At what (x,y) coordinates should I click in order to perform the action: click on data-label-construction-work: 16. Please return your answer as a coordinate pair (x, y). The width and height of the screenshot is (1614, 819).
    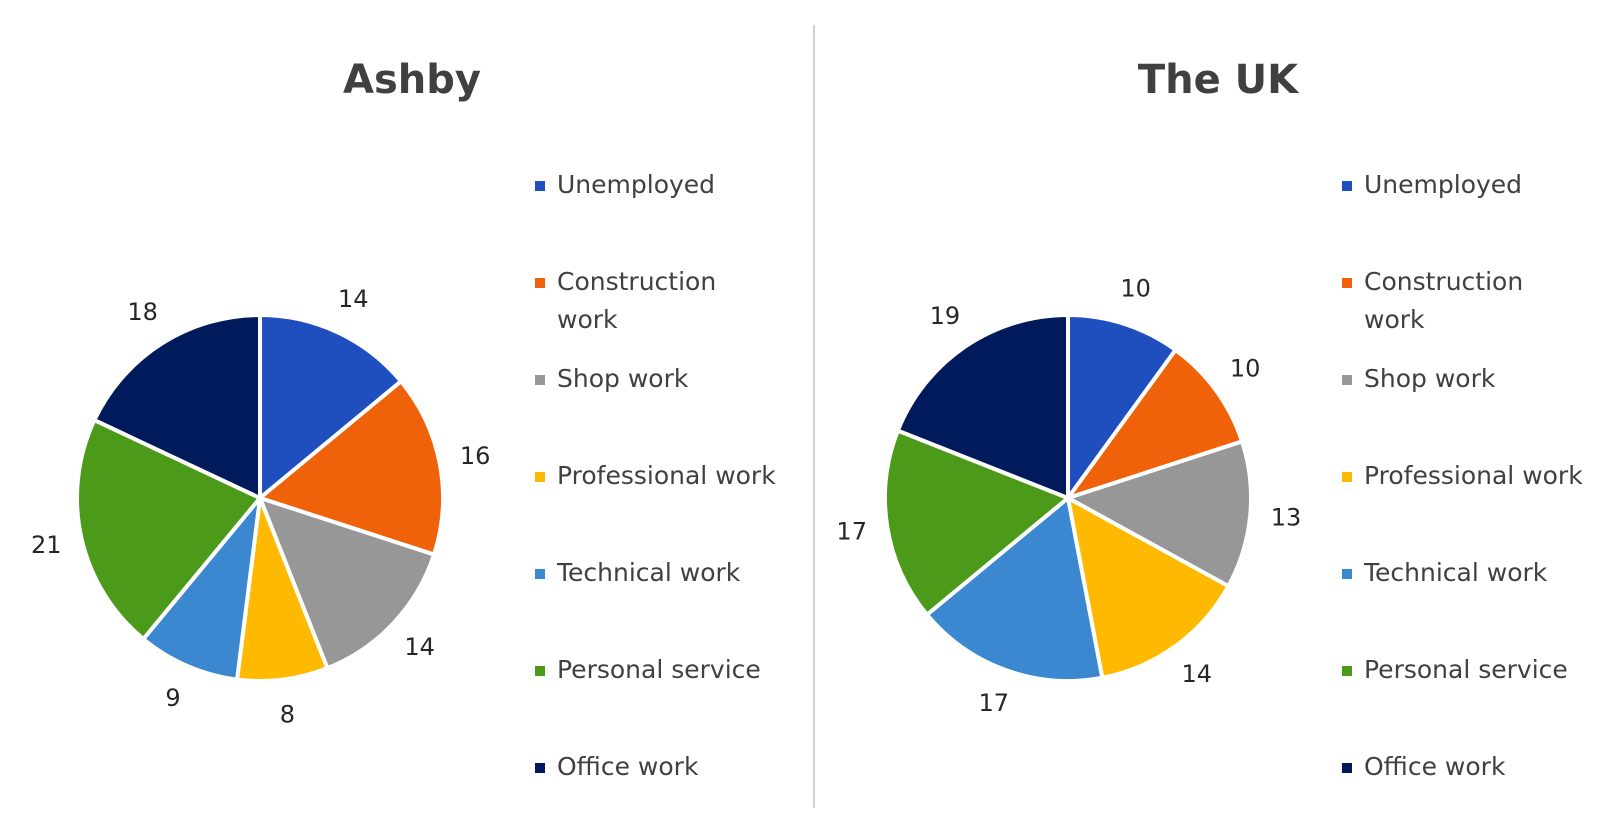
    Looking at the image, I should click on (475, 456).